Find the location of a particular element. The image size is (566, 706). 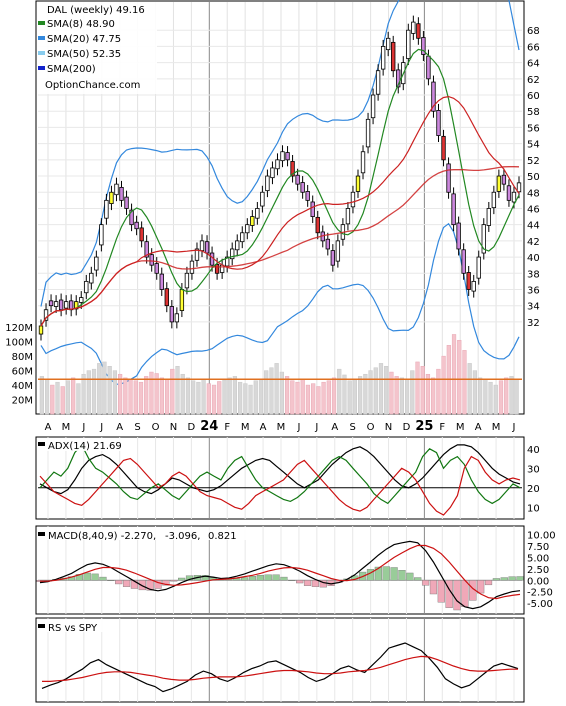

x-tick-label: F is located at coordinates (442, 427).